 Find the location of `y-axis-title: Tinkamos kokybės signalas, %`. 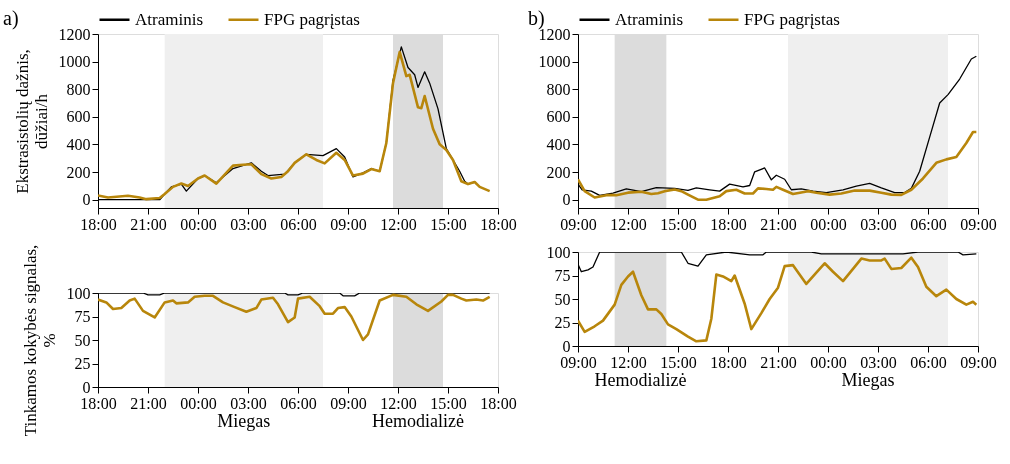

y-axis-title: Tinkamos kokybės signalas, % is located at coordinates (39, 340).